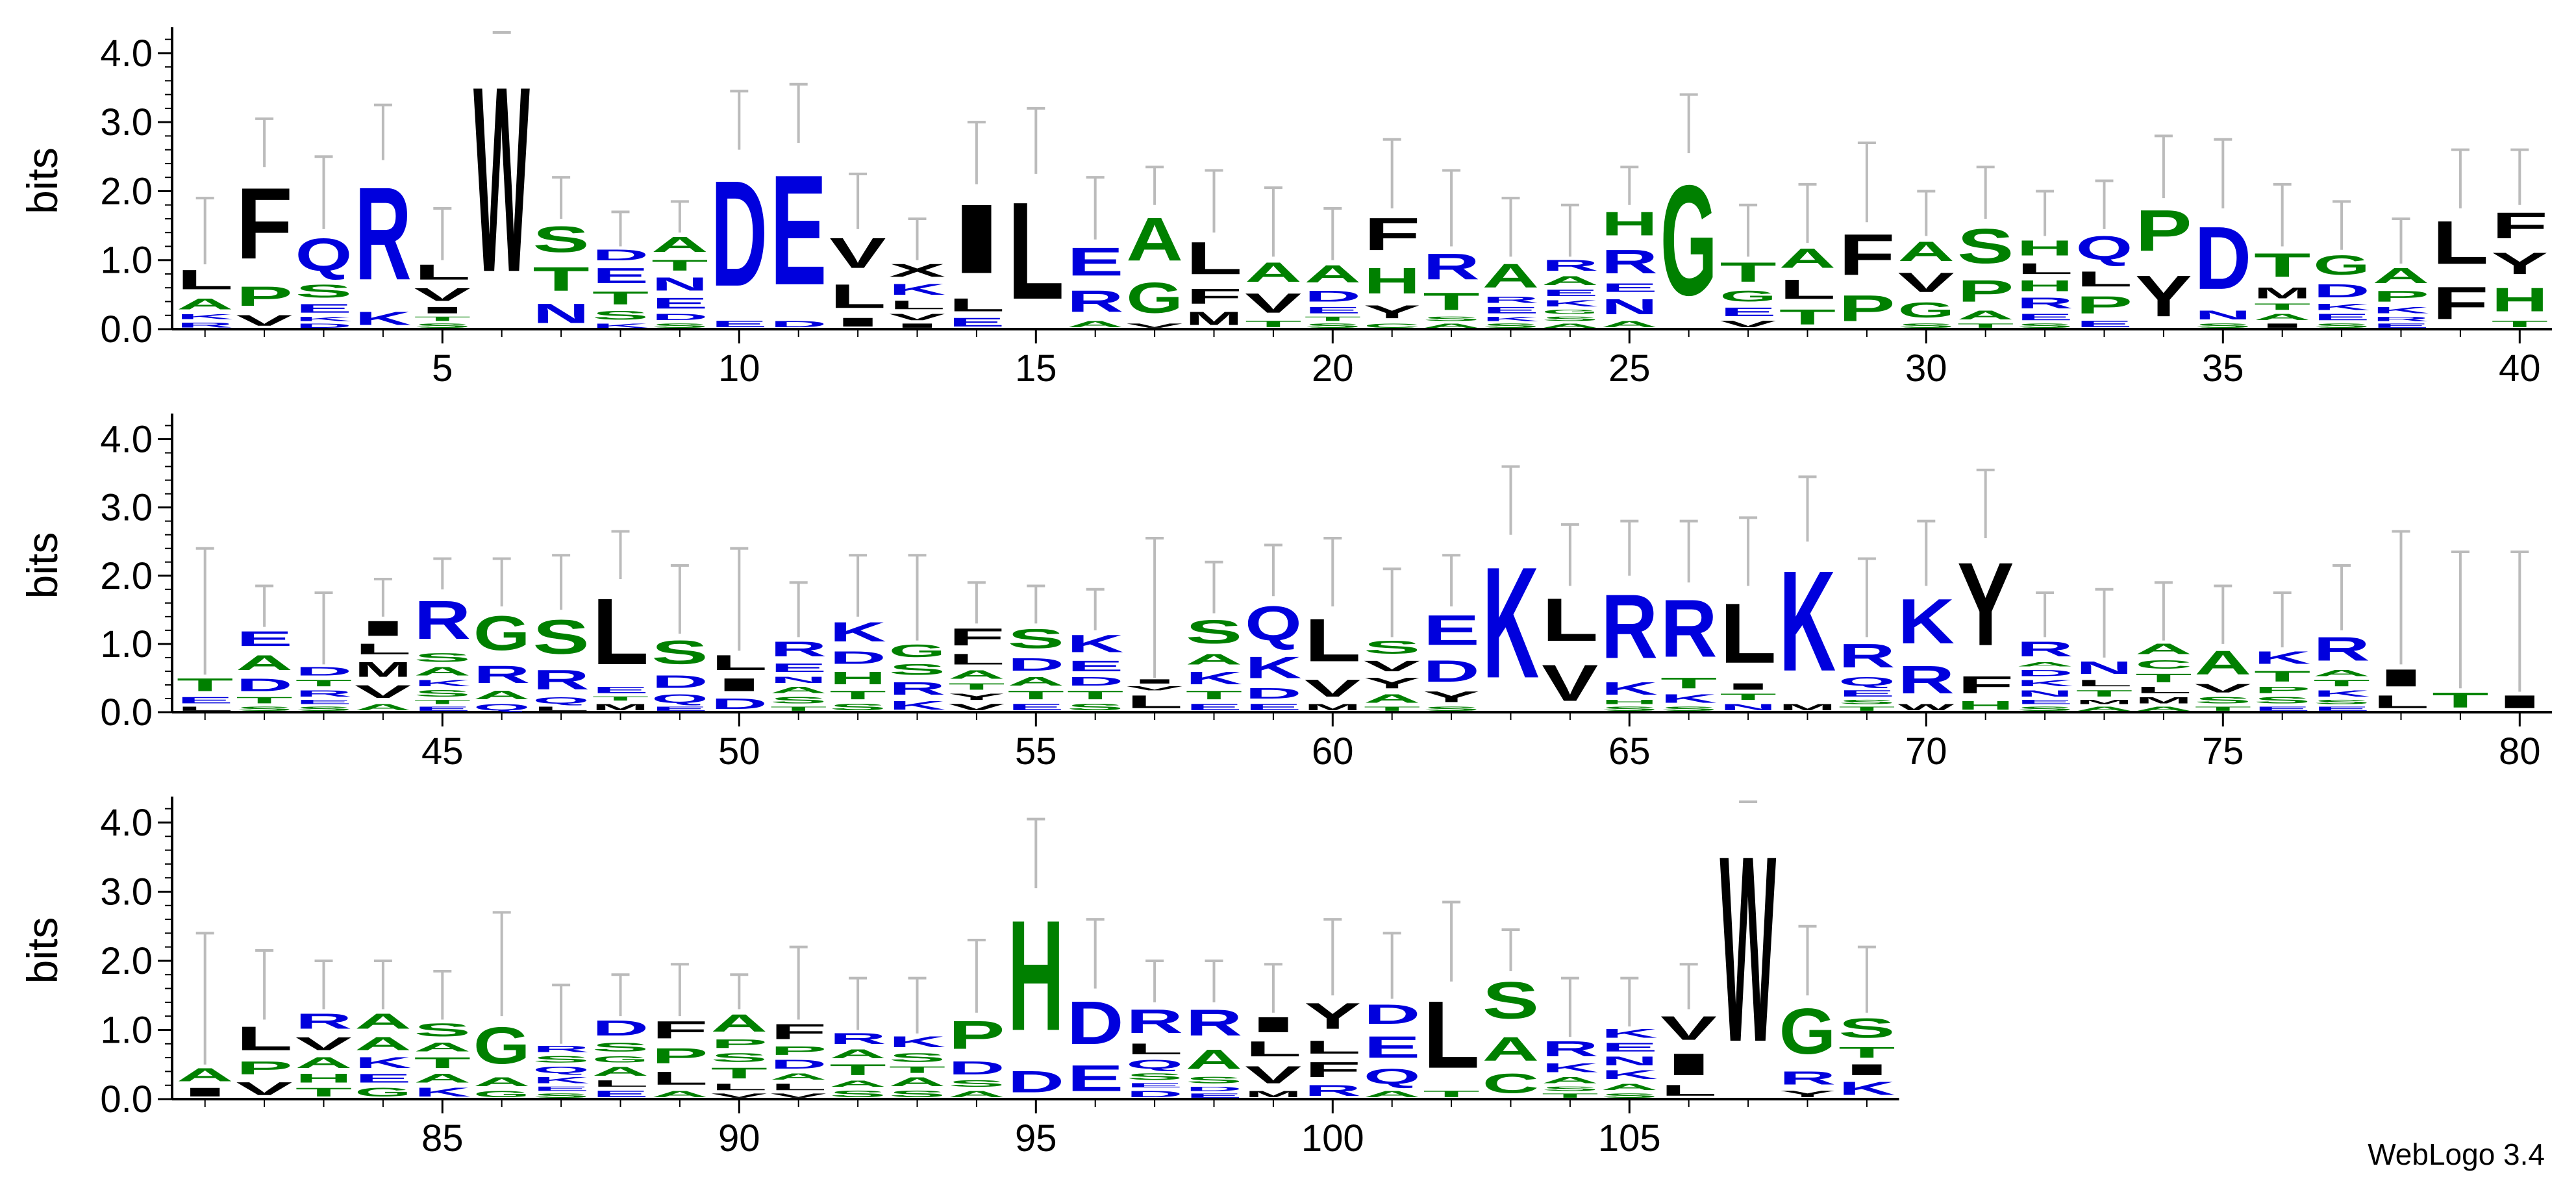 This screenshot has height=1190, width=2576. What do you see at coordinates (739, 752) in the screenshot?
I see `x-tick-label: 50` at bounding box center [739, 752].